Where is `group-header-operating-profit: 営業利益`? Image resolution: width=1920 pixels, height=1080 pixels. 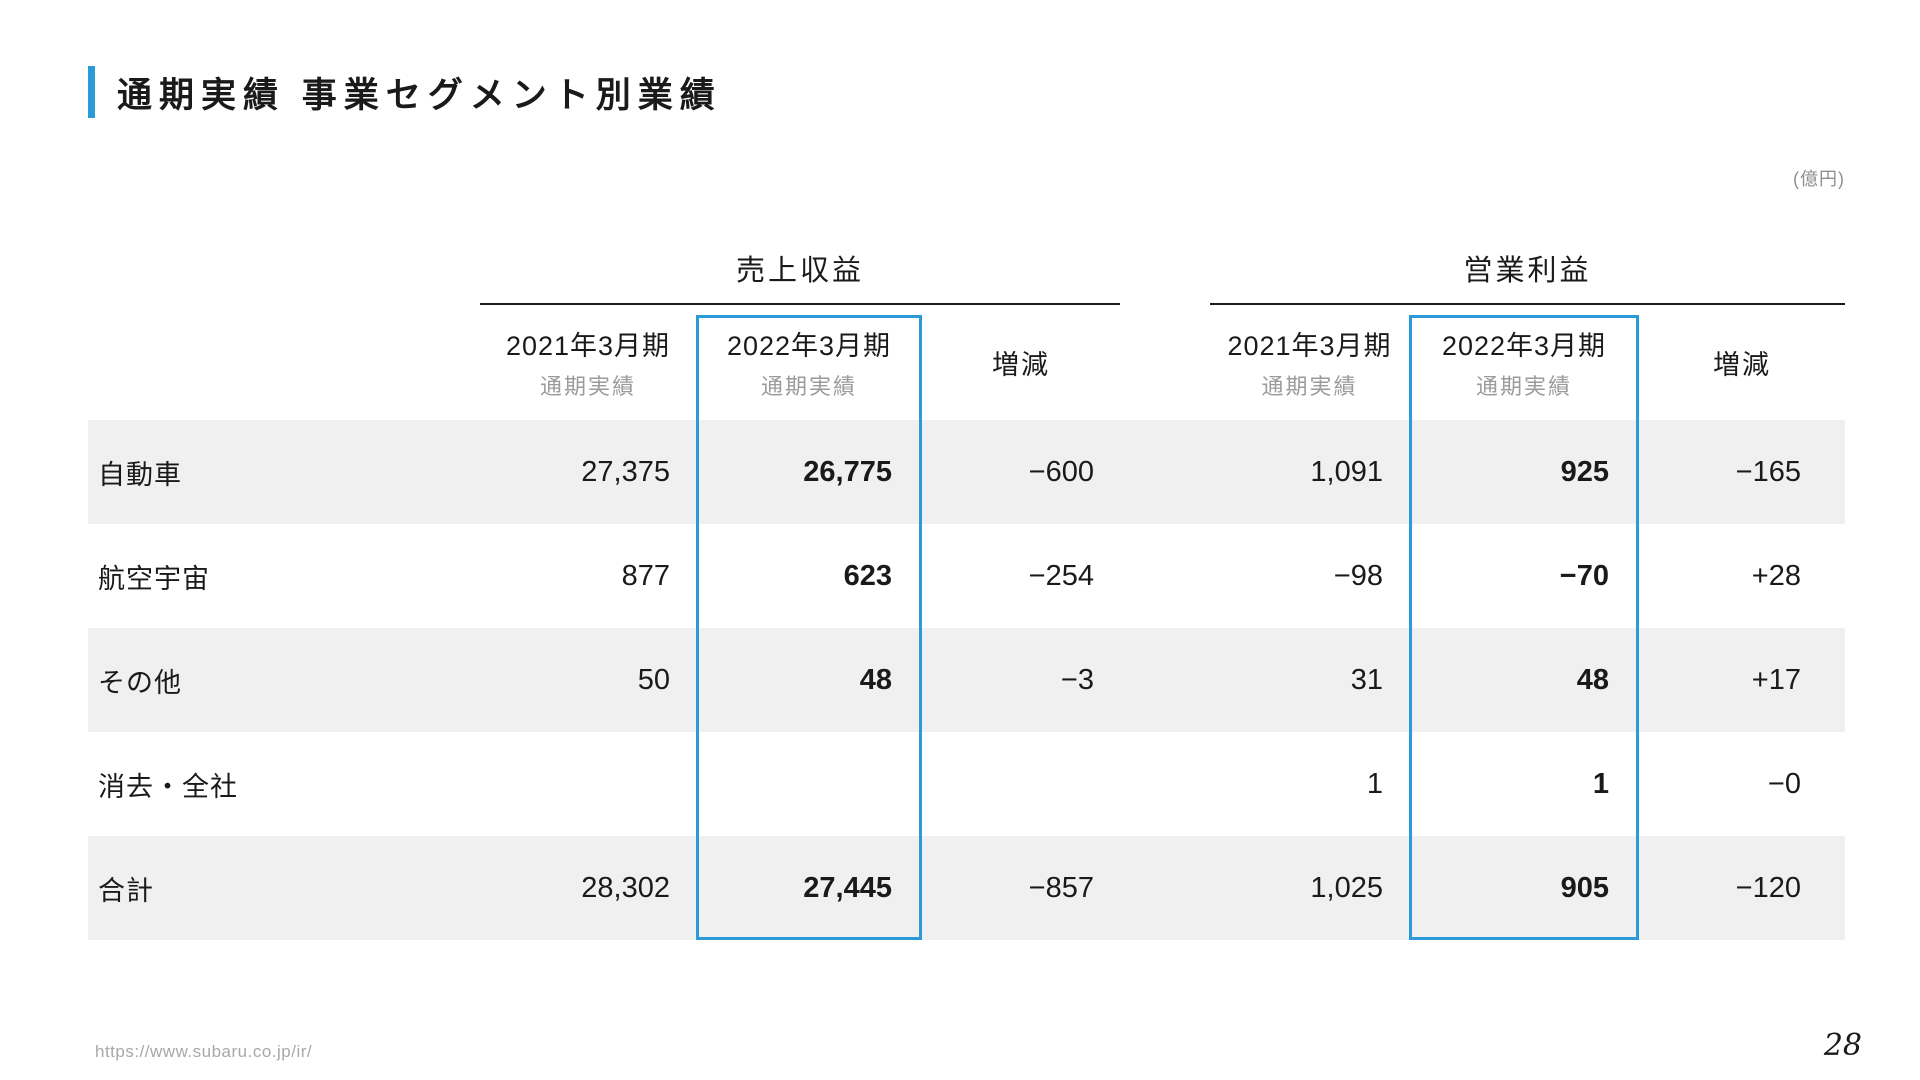
group-header-operating-profit: 営業利益 is located at coordinates (1527, 276).